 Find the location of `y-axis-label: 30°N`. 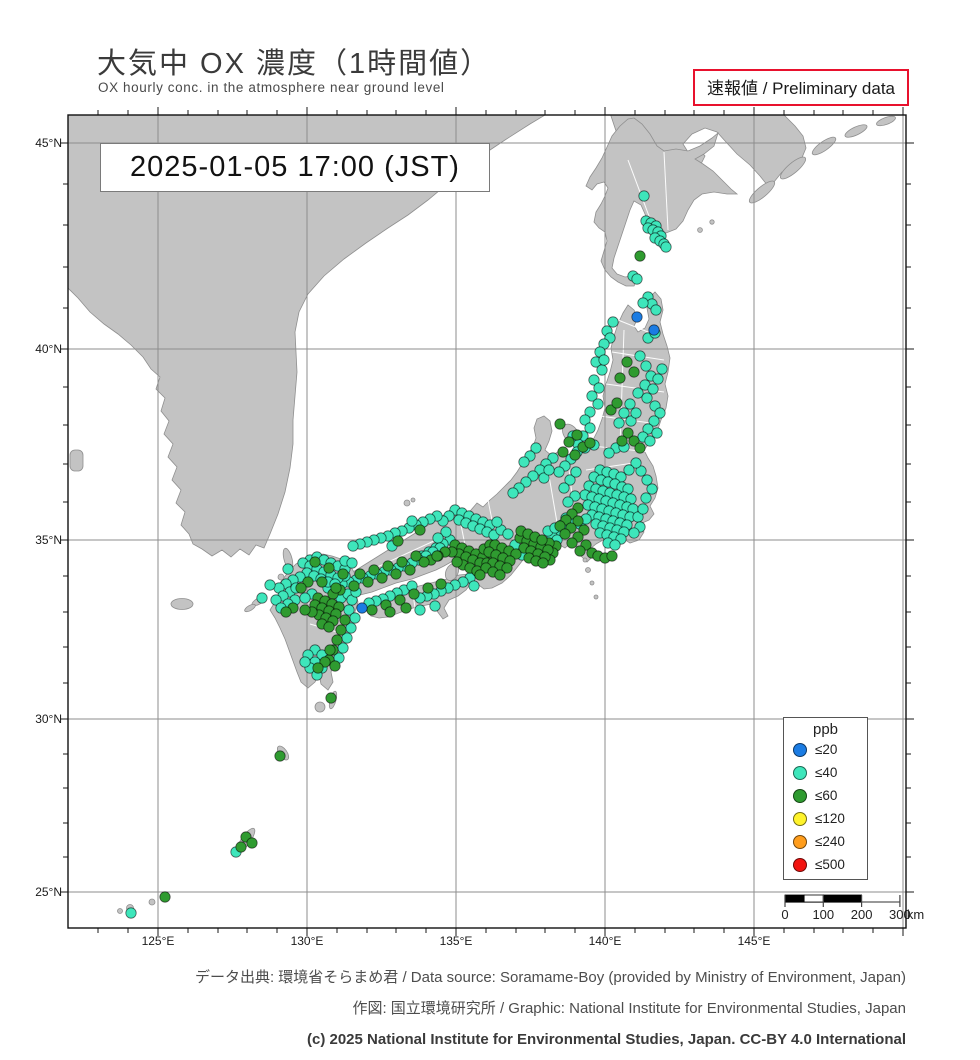

y-axis-label: 30°N is located at coordinates (48, 719).